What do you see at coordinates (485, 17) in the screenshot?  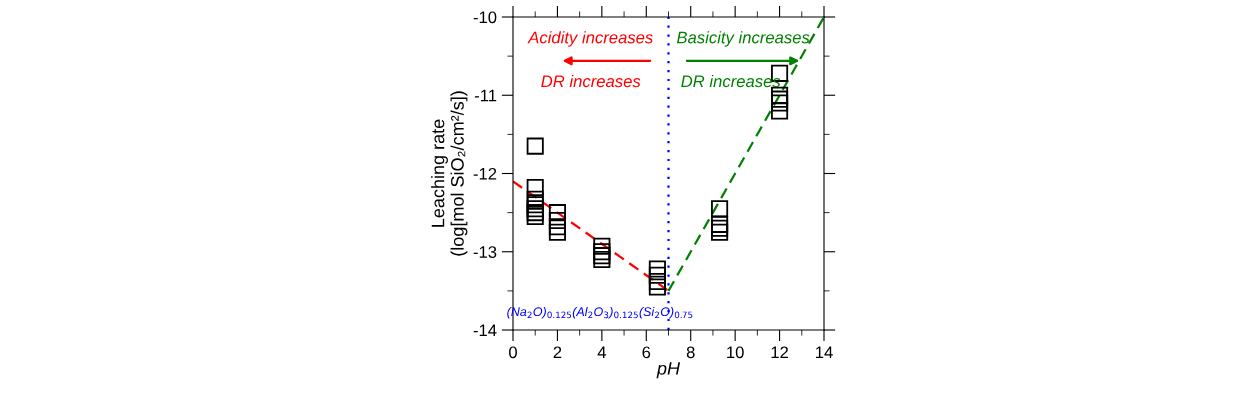 I see `y-tick-label: -10` at bounding box center [485, 17].